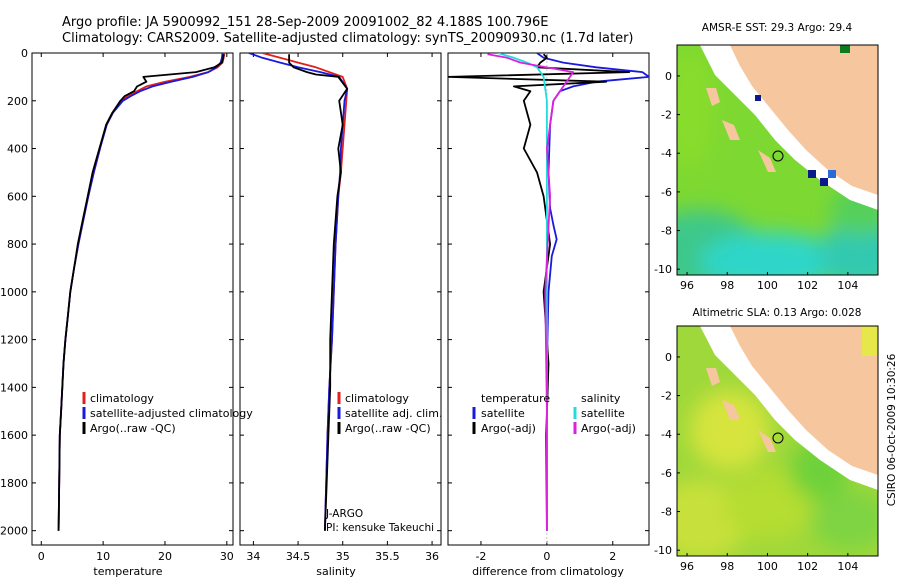 This screenshot has height=580, width=900. Describe the element at coordinates (14, 387) in the screenshot. I see `y-tick-label: 1400` at that location.